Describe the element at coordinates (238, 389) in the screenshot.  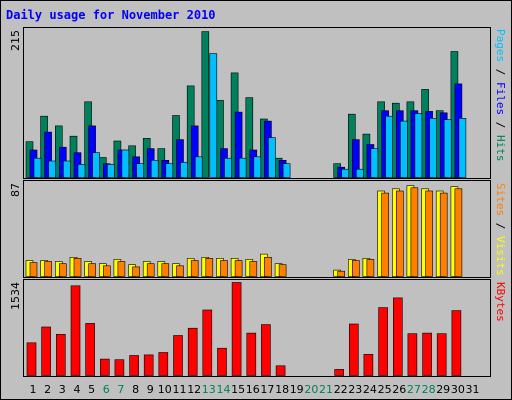
I see `day-label-15: 15` at that location.